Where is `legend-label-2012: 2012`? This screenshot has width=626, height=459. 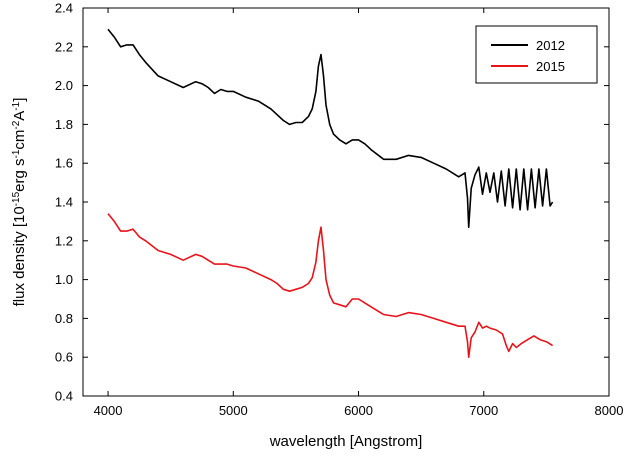 legend-label-2012: 2012 is located at coordinates (550, 45).